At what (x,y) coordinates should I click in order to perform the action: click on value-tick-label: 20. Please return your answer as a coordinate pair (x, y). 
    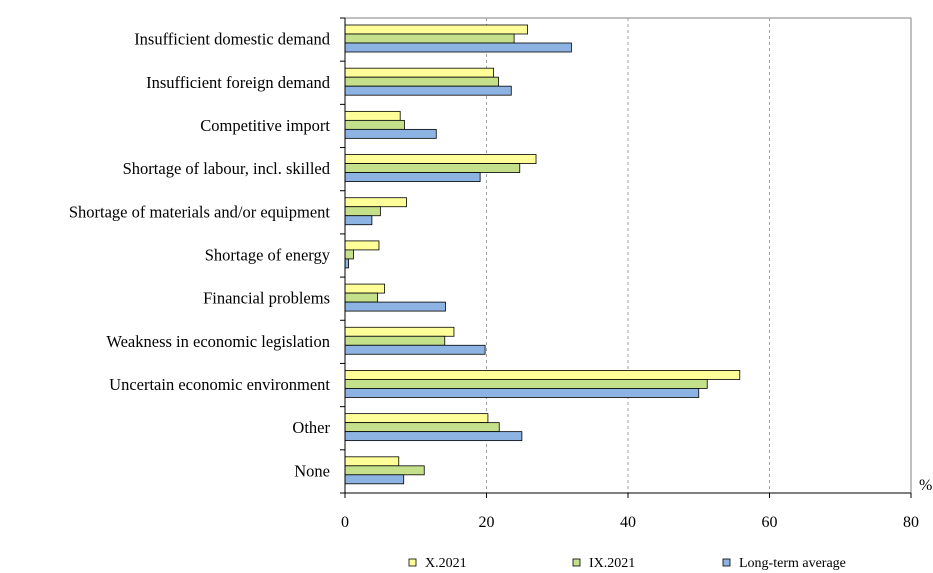
    Looking at the image, I should click on (487, 522).